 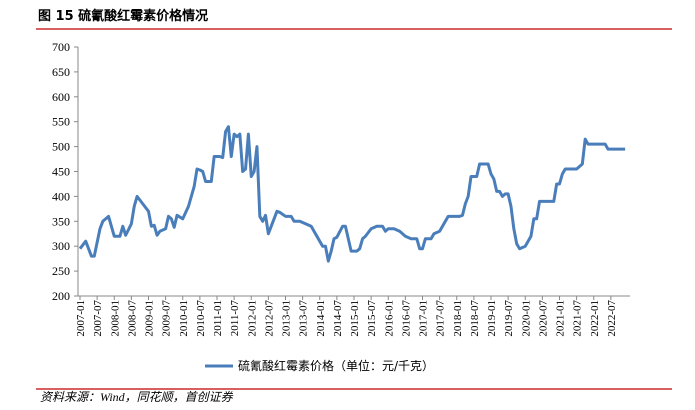 What do you see at coordinates (252, 318) in the screenshot?
I see `x-tick-label: 2012-01` at bounding box center [252, 318].